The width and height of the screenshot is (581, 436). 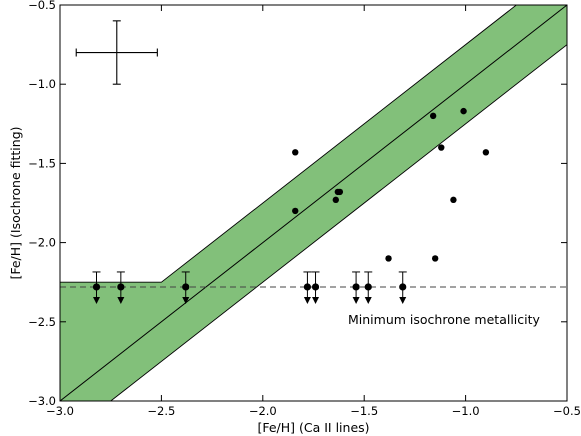 What do you see at coordinates (364, 411) in the screenshot?
I see `x-tick-label: −1.5` at bounding box center [364, 411].